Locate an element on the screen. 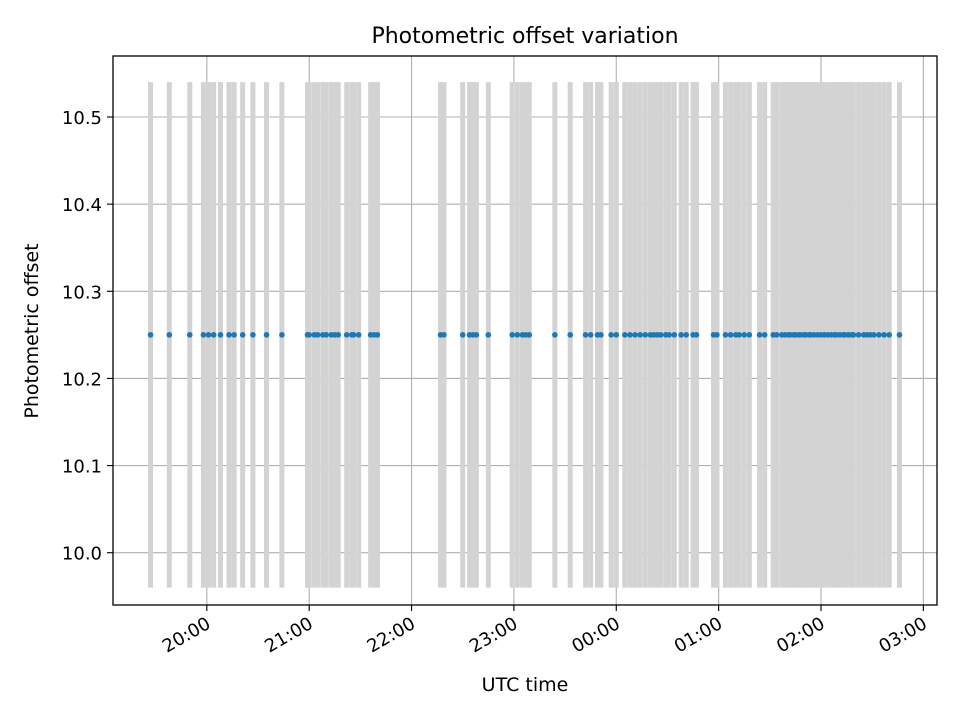 Image resolution: width=960 pixels, height=720 pixels. x-tick-label: 01:00 is located at coordinates (698, 635).